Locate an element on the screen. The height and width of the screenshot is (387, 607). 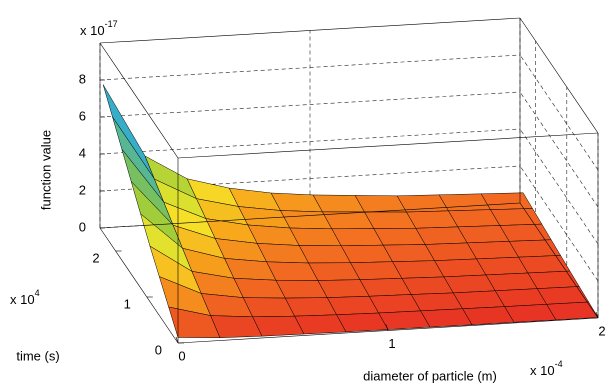
z-tick-label: 8 is located at coordinates (82, 78).